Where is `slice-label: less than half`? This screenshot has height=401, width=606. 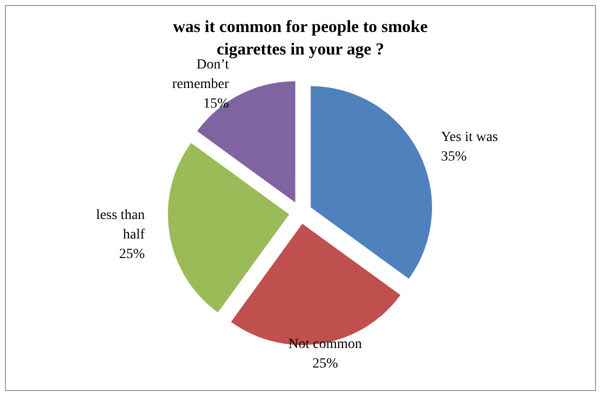 slice-label: less than half is located at coordinates (121, 225).